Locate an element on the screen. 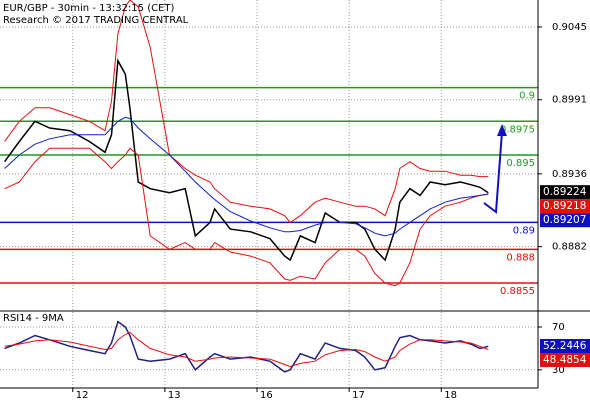 The width and height of the screenshot is (590, 400). x-tick-label: 13 is located at coordinates (174, 395).